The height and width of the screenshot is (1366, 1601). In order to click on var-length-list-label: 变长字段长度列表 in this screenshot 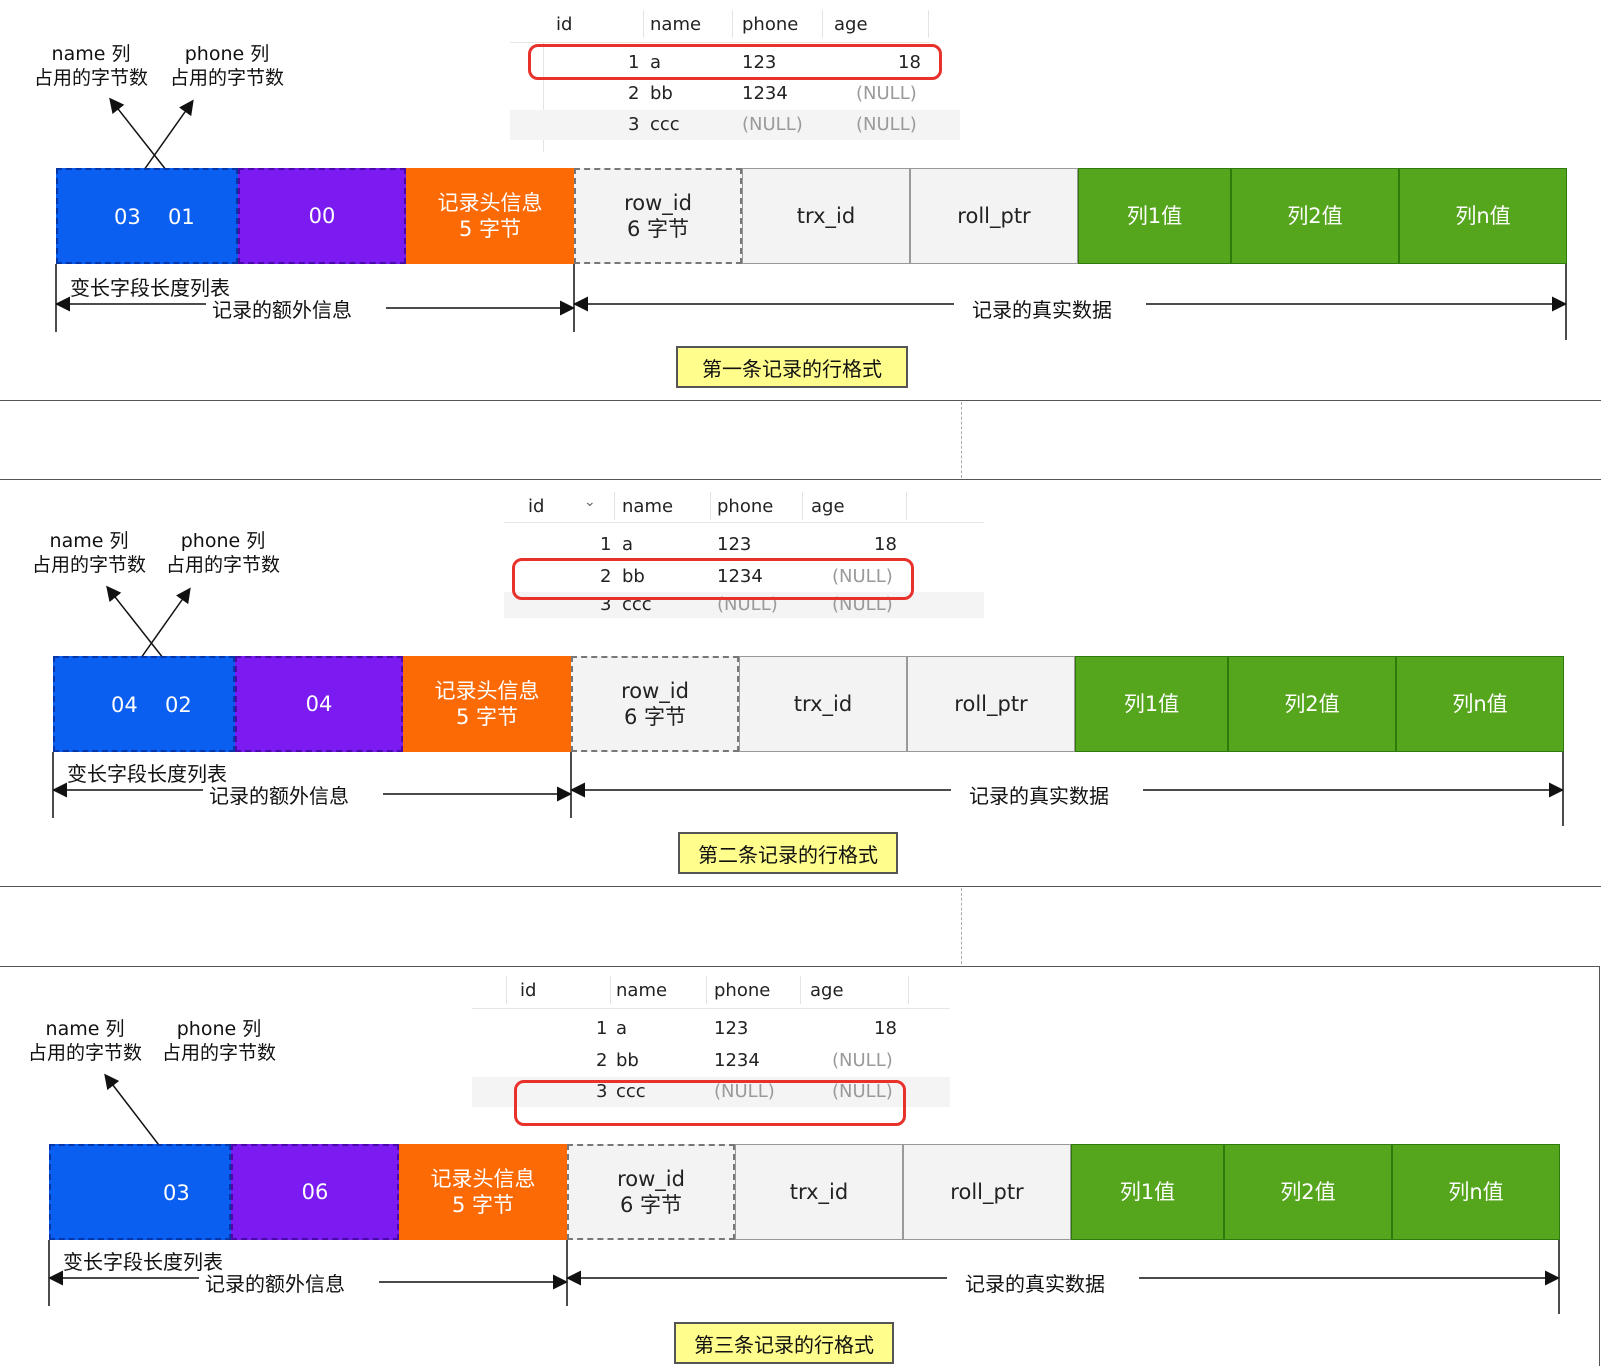, I will do `click(147, 774)`.